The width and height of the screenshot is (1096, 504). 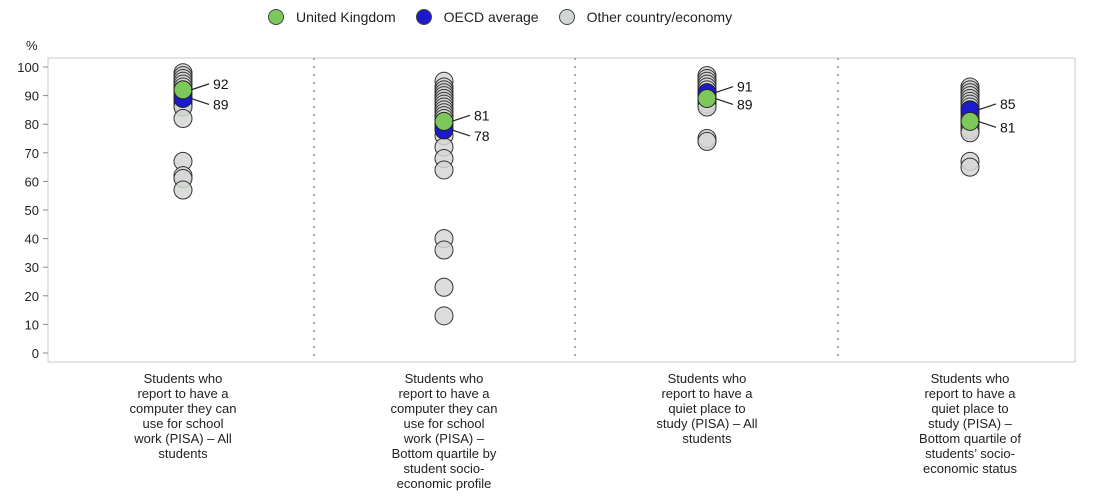 I want to click on x-category-label-line: Bottom quartile by, so click(x=444, y=453).